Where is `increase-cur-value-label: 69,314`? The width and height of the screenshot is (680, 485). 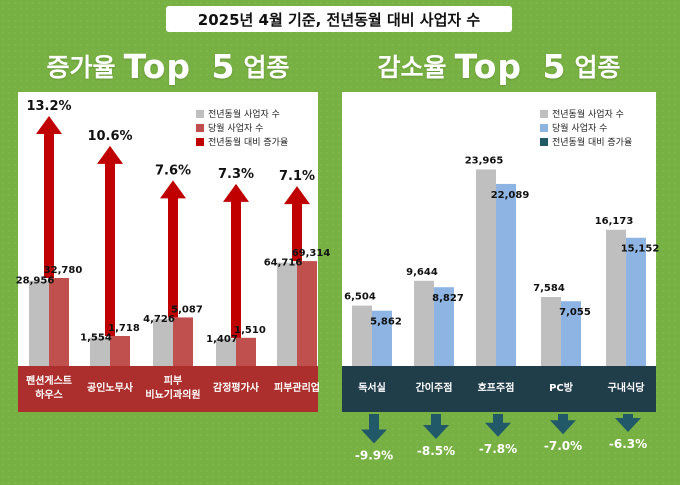
increase-cur-value-label: 69,314 is located at coordinates (311, 253).